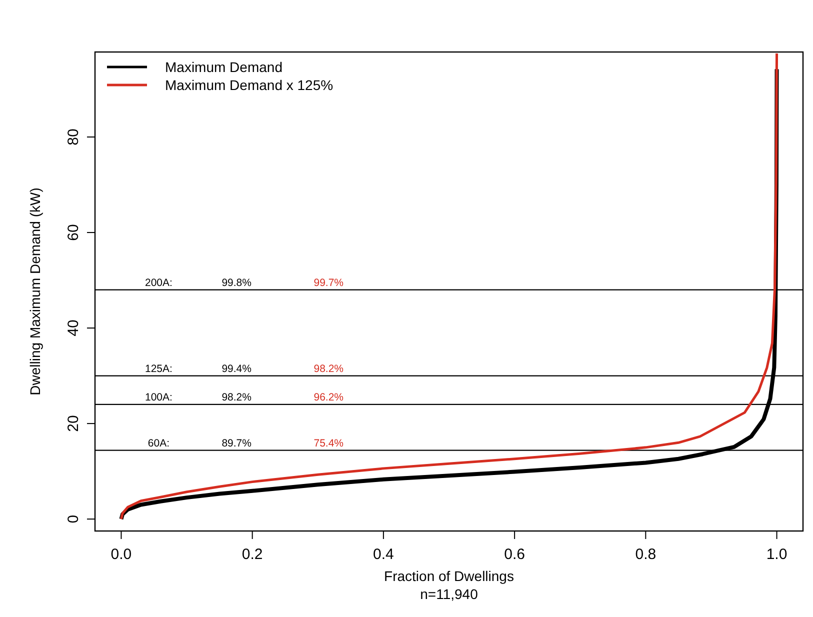  Describe the element at coordinates (35, 292) in the screenshot. I see `y-axis-title: Dwelling Maximum Demand (kW)` at that location.